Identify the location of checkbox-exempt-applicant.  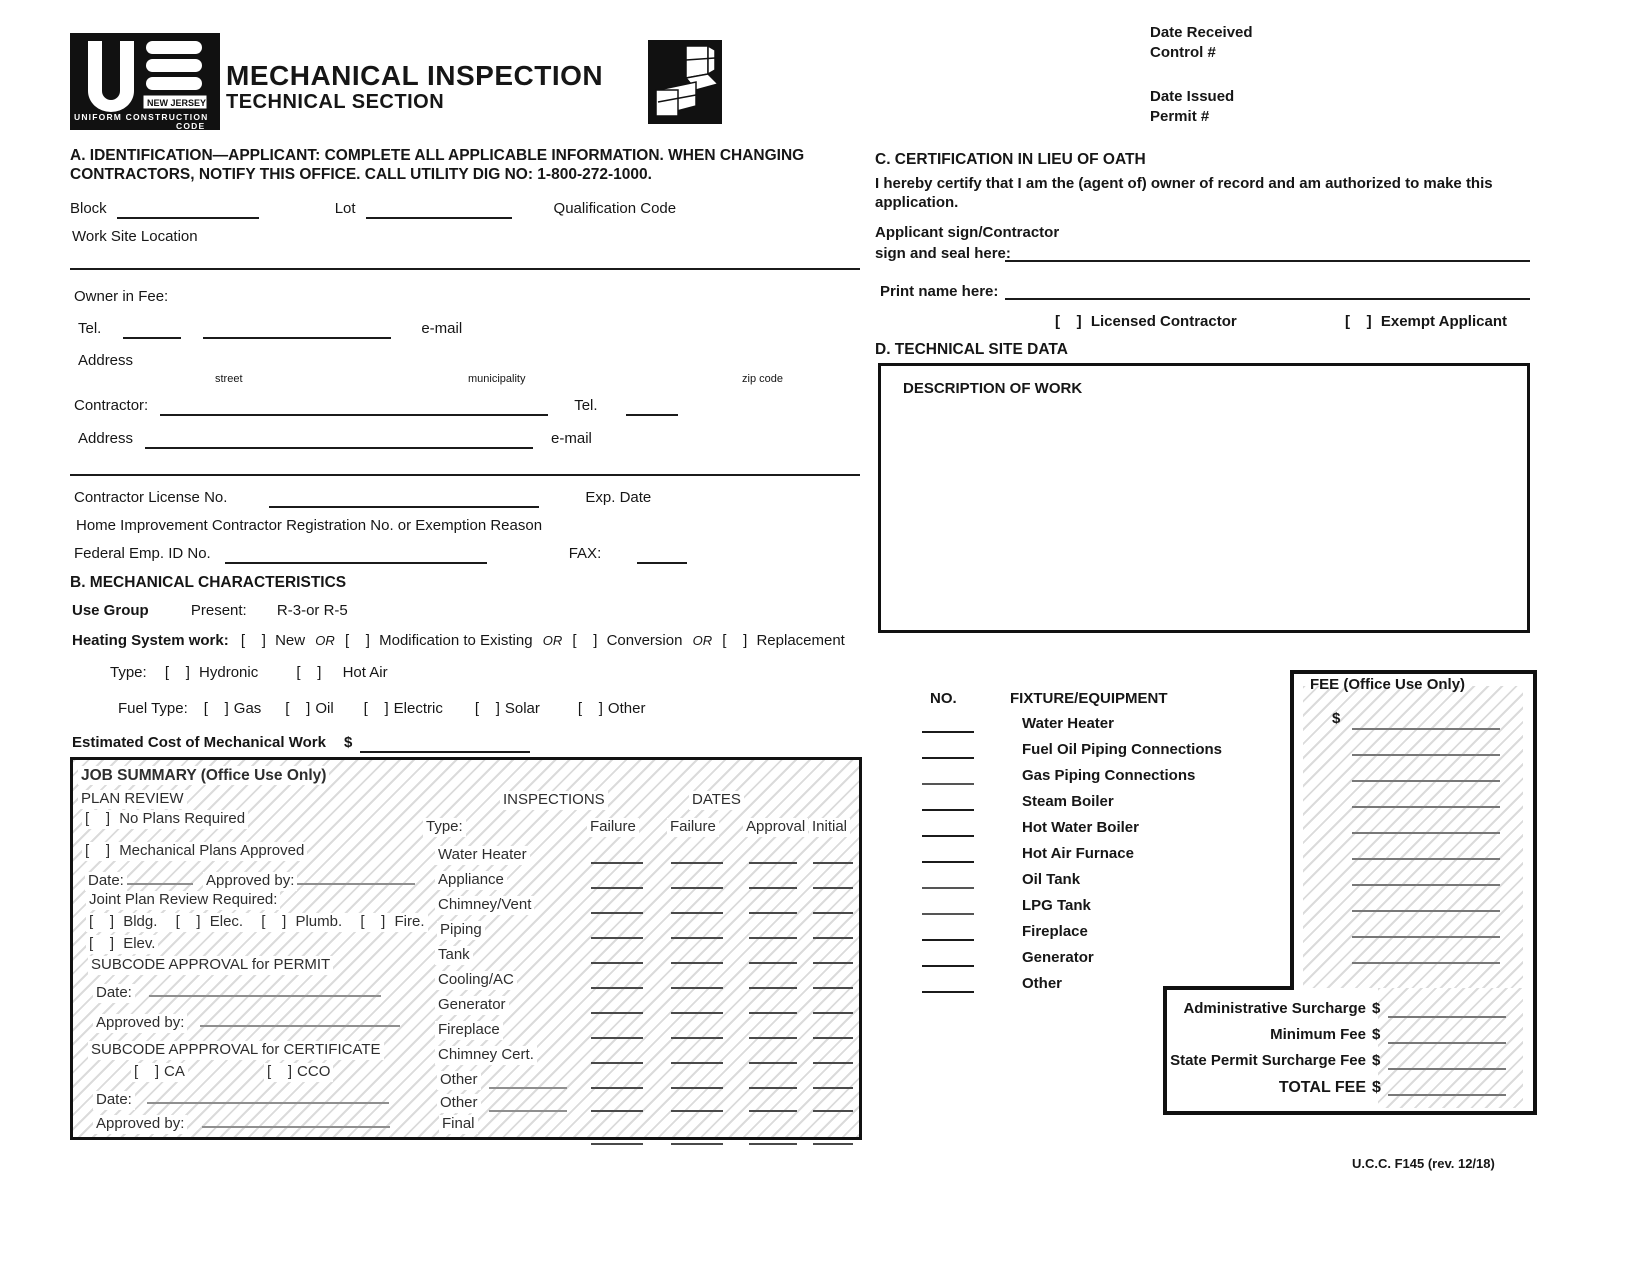
(1358, 322).